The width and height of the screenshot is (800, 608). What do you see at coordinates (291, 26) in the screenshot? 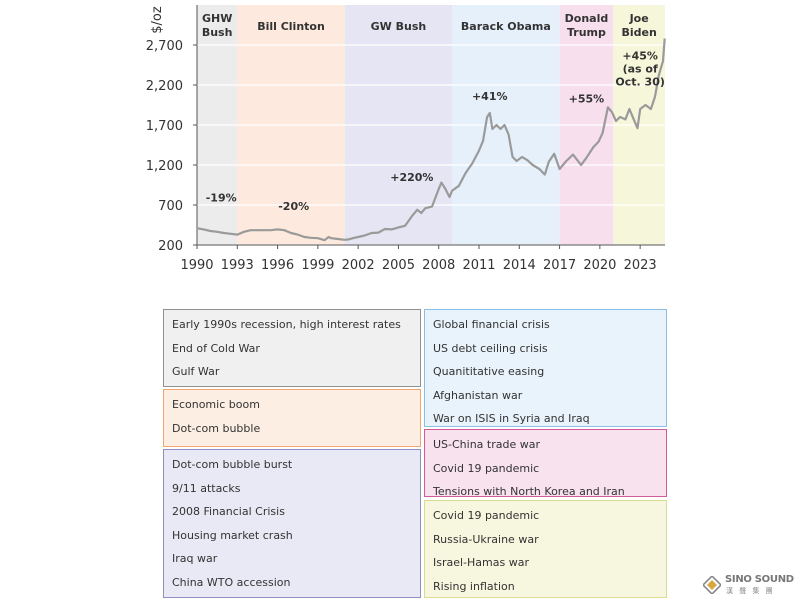
I see `presidency-label: Bill Clinton` at bounding box center [291, 26].